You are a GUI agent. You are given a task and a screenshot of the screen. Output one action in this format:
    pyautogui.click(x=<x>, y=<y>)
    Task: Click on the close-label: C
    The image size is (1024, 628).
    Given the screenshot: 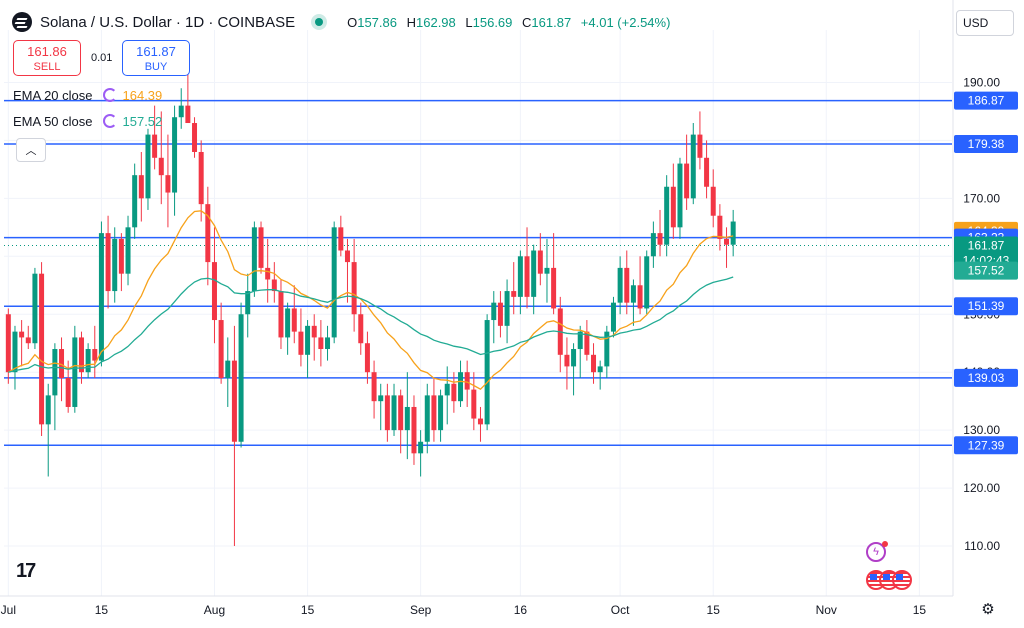 What is the action you would take?
    pyautogui.click(x=527, y=22)
    